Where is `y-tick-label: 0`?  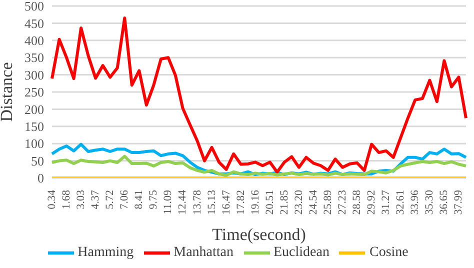
y-tick-label: 0 is located at coordinates (41, 178).